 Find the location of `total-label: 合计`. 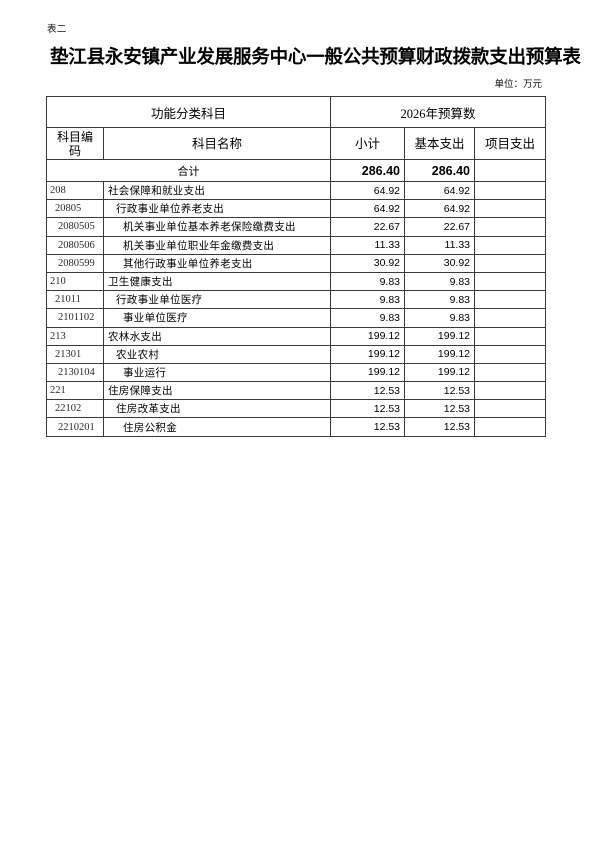

total-label: 合计 is located at coordinates (188, 170).